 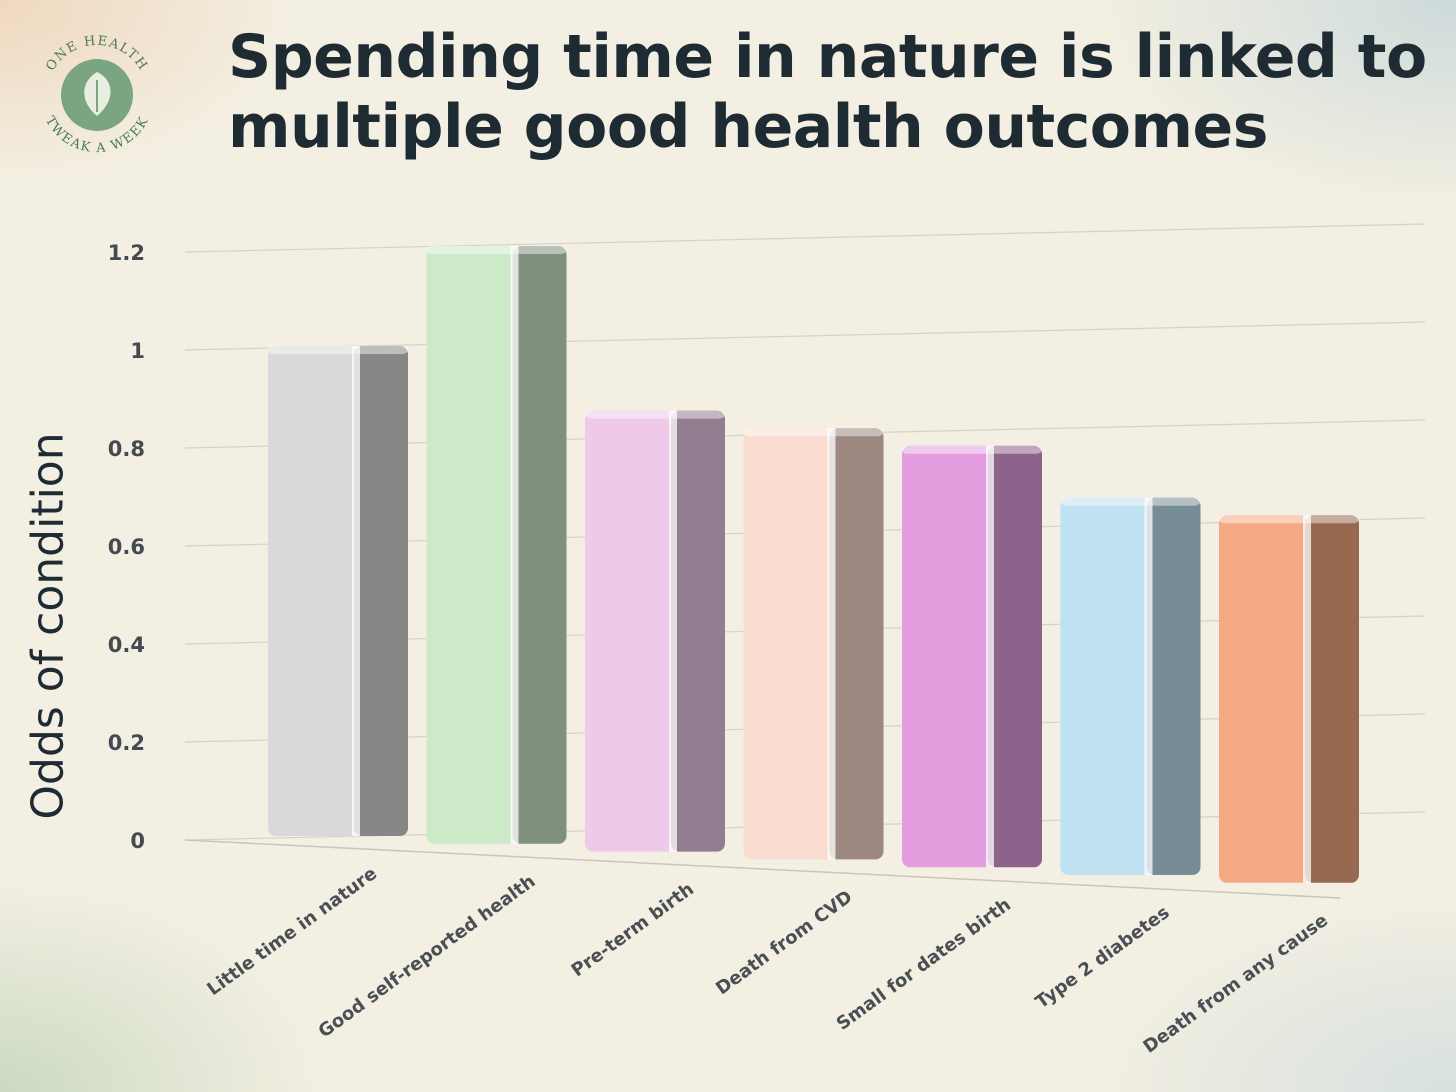 What do you see at coordinates (924, 964) in the screenshot?
I see `x-tick-label: Small for dates birth` at bounding box center [924, 964].